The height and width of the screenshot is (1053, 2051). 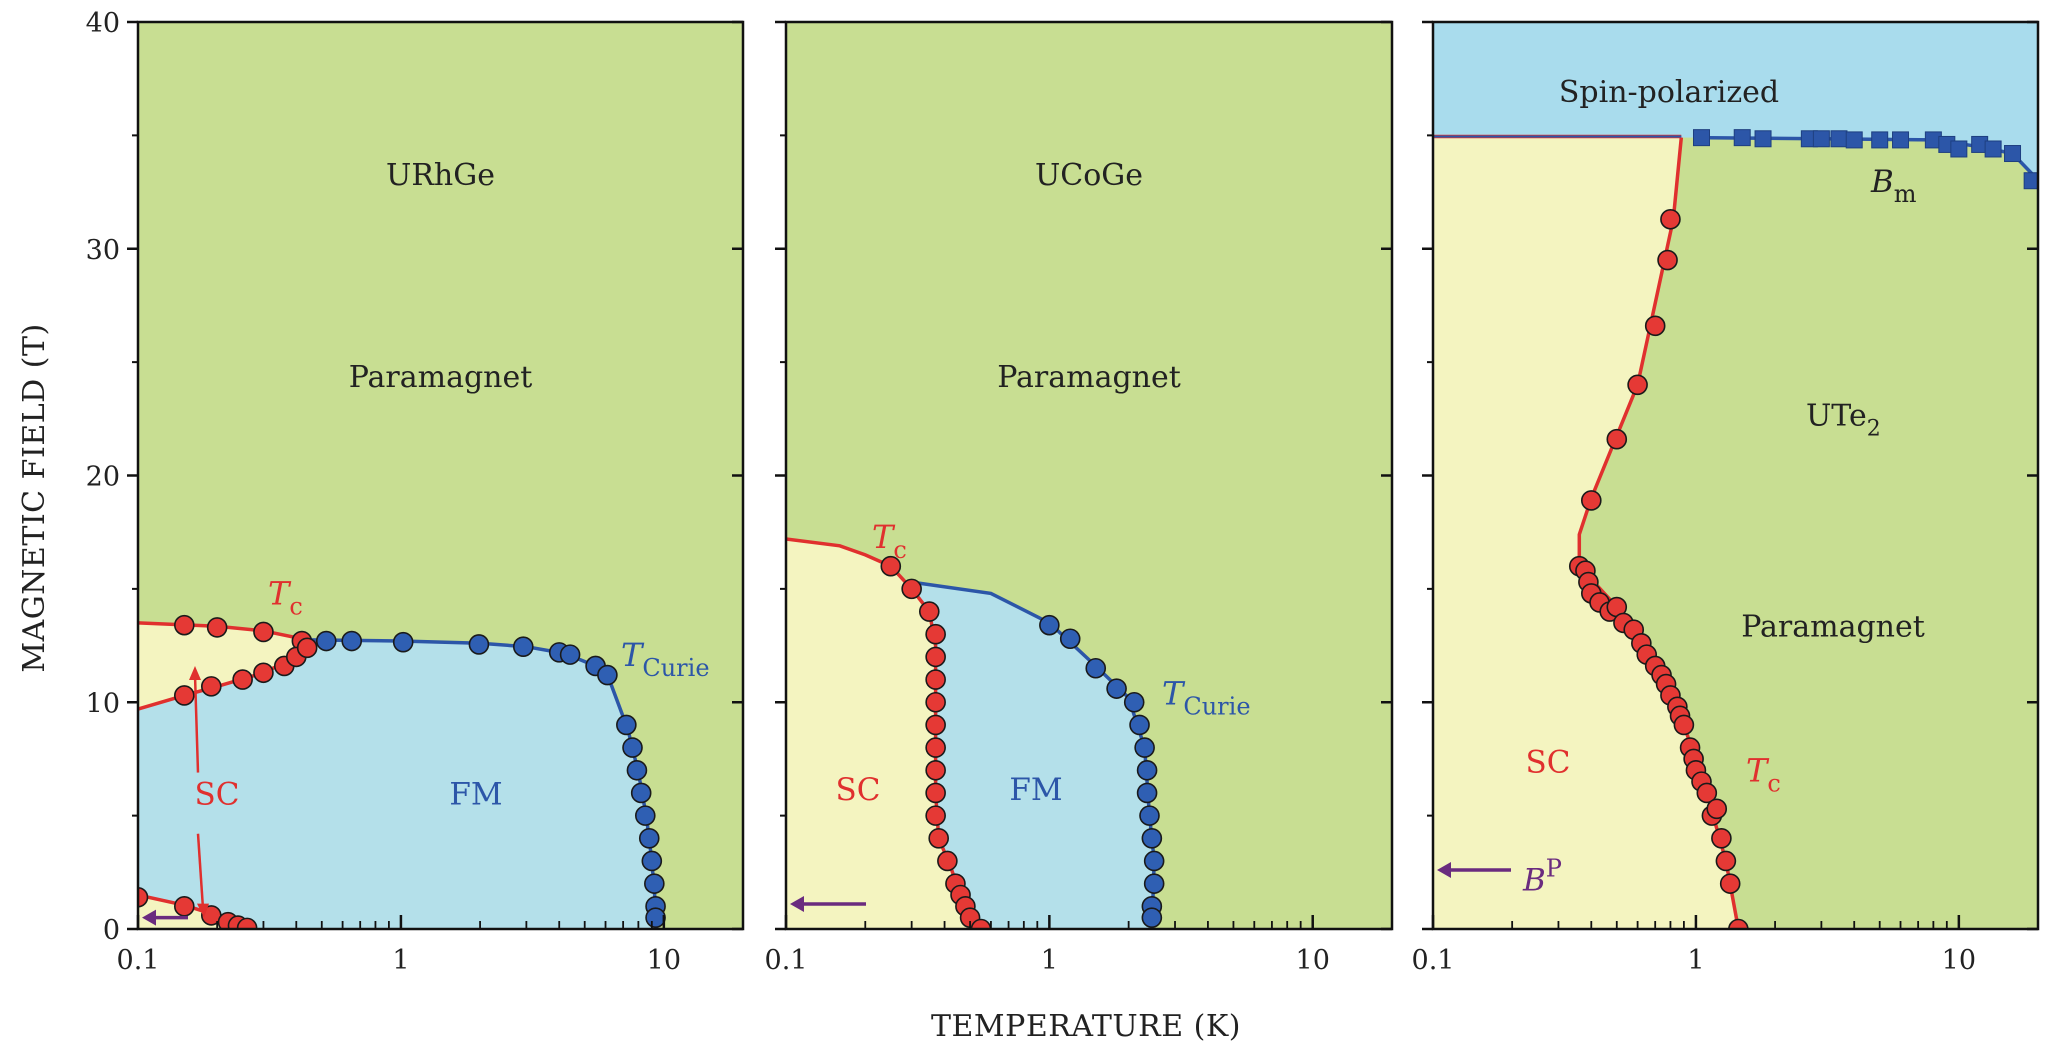 I want to click on spin-polarized-region, so click(x=1735, y=104).